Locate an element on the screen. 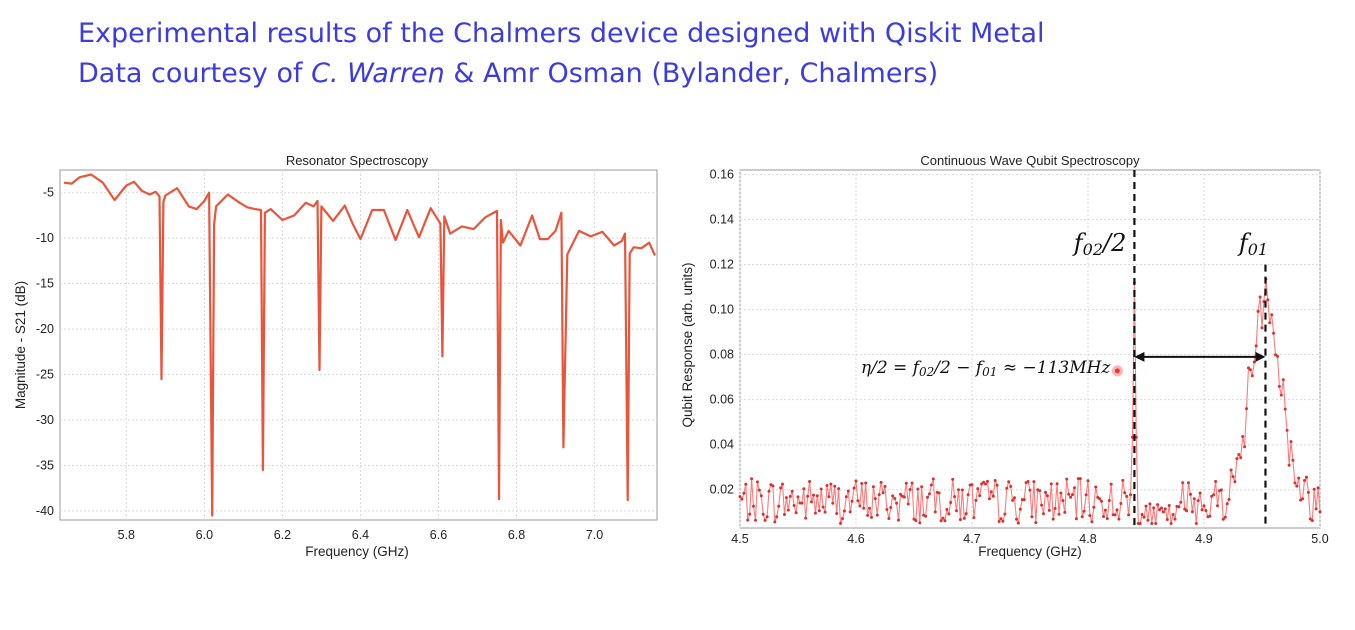 This screenshot has width=1355, height=630. x-tick-label: 4.9 is located at coordinates (1203, 539).